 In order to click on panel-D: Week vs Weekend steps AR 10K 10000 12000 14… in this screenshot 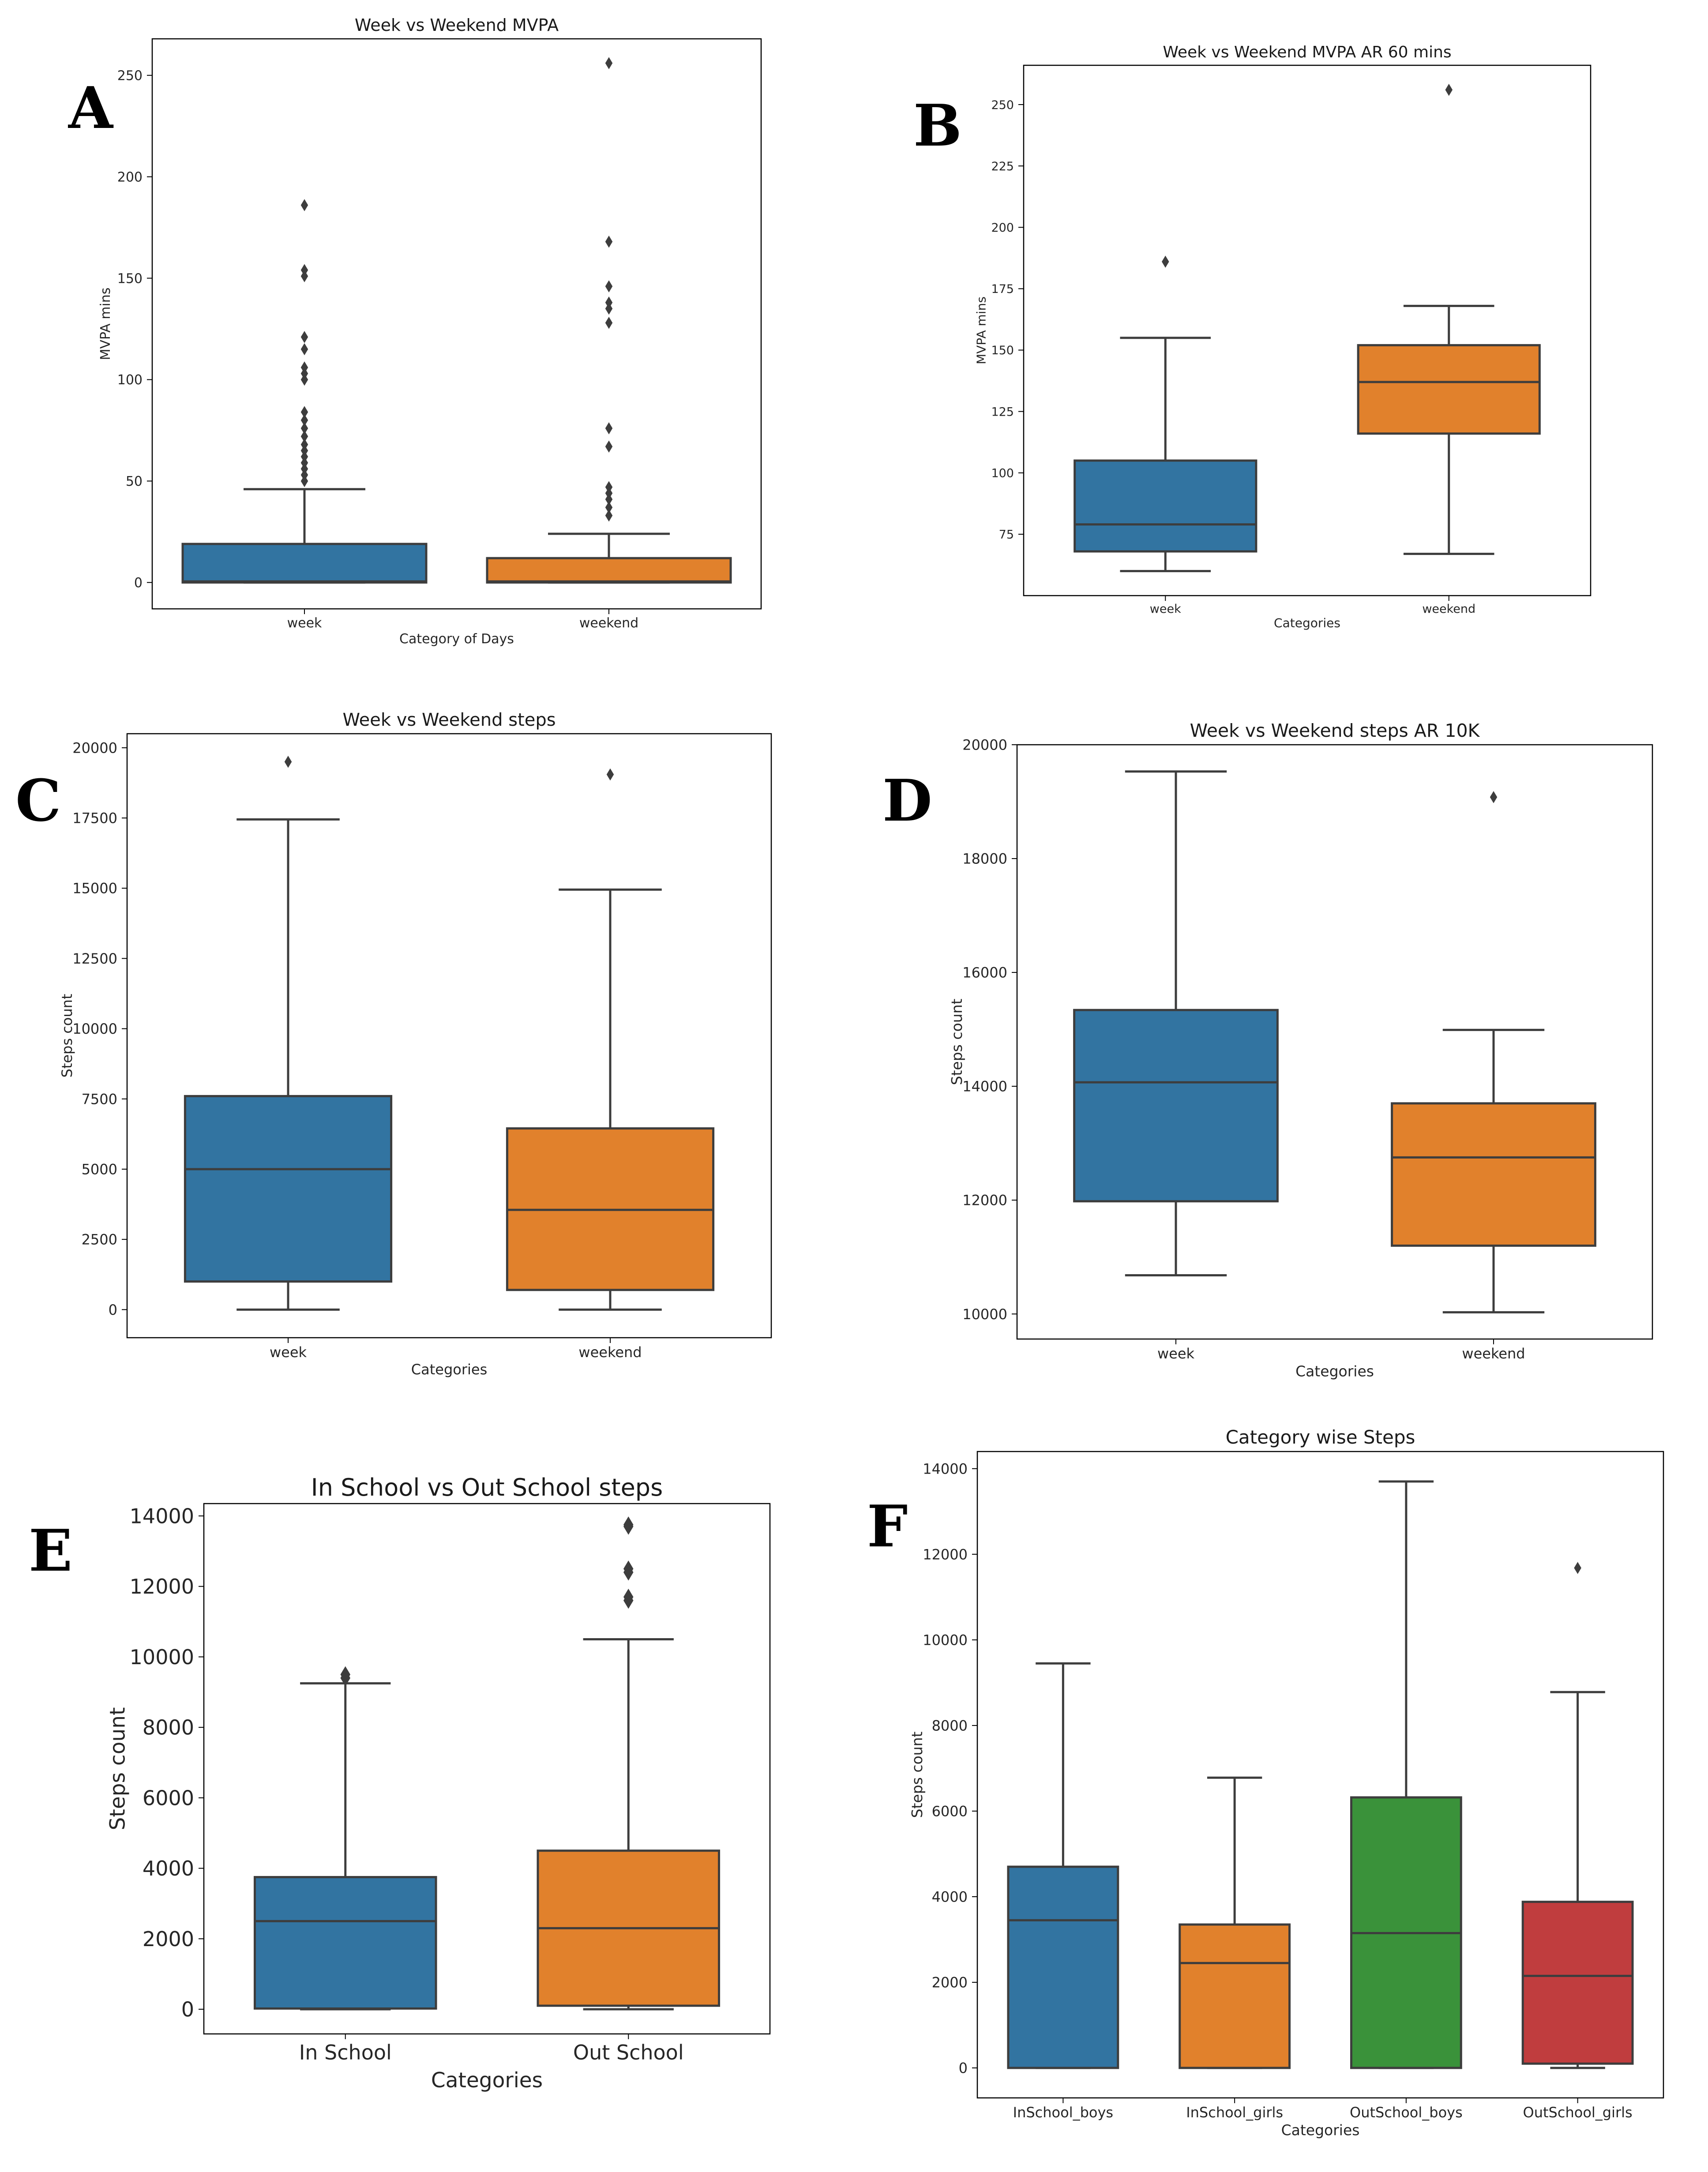, I will do `click(1267, 1050)`.